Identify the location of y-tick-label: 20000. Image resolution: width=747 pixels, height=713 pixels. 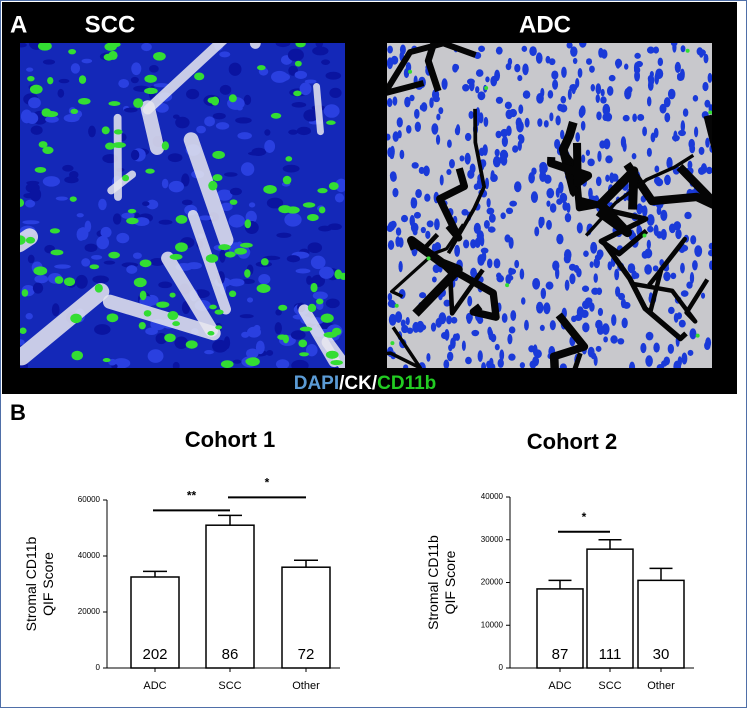
(89, 611).